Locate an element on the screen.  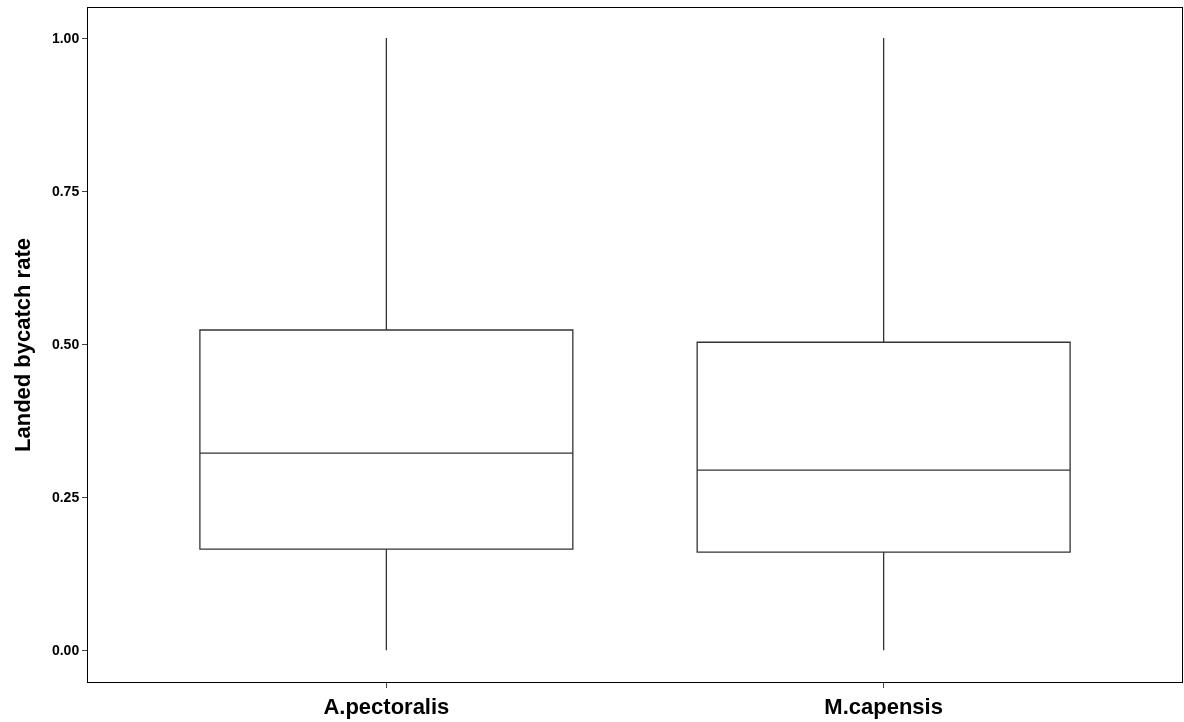
x-tick-label: A.pectoralis is located at coordinates (386, 707).